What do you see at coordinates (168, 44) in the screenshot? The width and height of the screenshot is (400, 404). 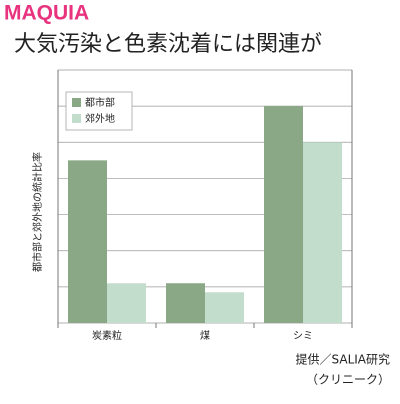 I see `chart-title: 大気汚染と色素沈着には関連が` at bounding box center [168, 44].